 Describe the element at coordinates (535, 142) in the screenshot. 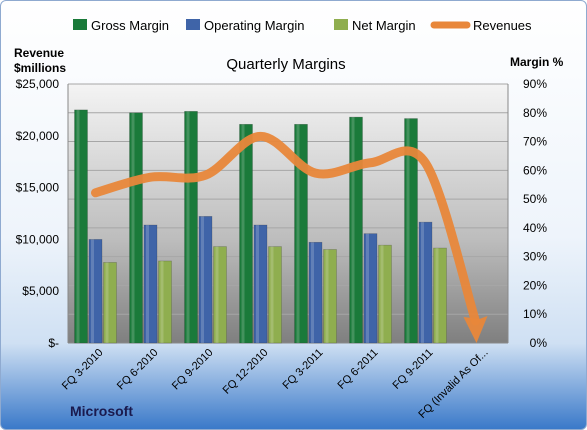

I see `y-right-tick-label: 70%` at that location.